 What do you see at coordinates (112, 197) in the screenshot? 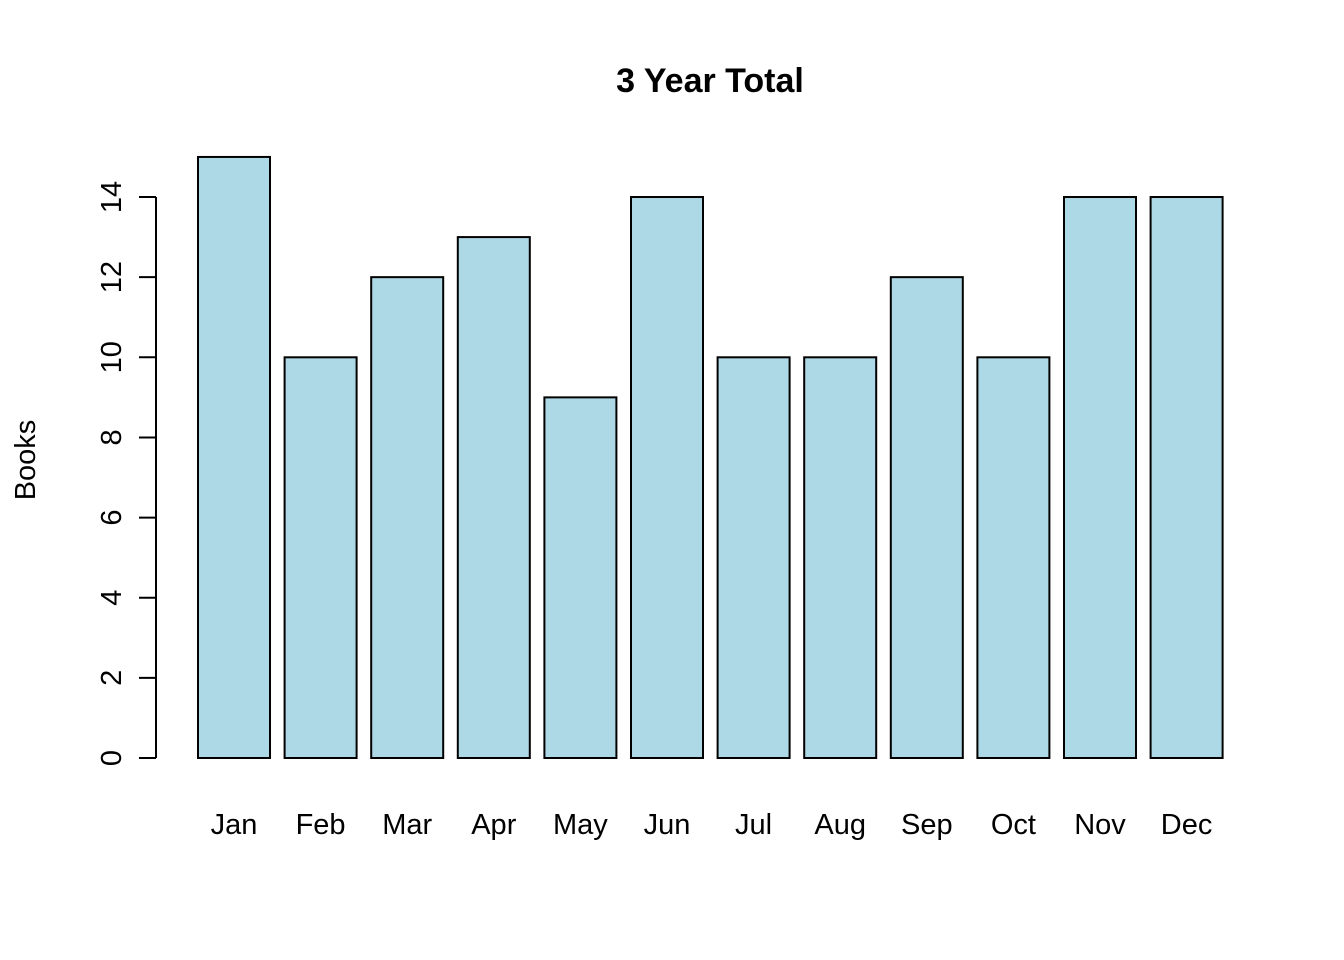
I see `y-tick-label: 14` at bounding box center [112, 197].